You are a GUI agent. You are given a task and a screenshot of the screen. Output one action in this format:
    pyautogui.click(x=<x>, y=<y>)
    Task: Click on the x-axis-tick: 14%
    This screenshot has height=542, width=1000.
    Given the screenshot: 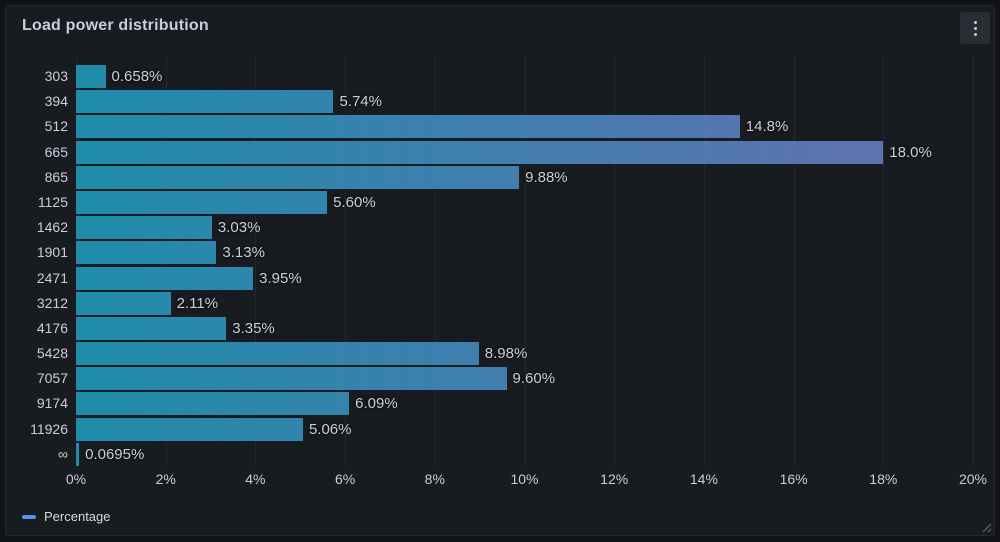 What is the action you would take?
    pyautogui.click(x=703, y=479)
    